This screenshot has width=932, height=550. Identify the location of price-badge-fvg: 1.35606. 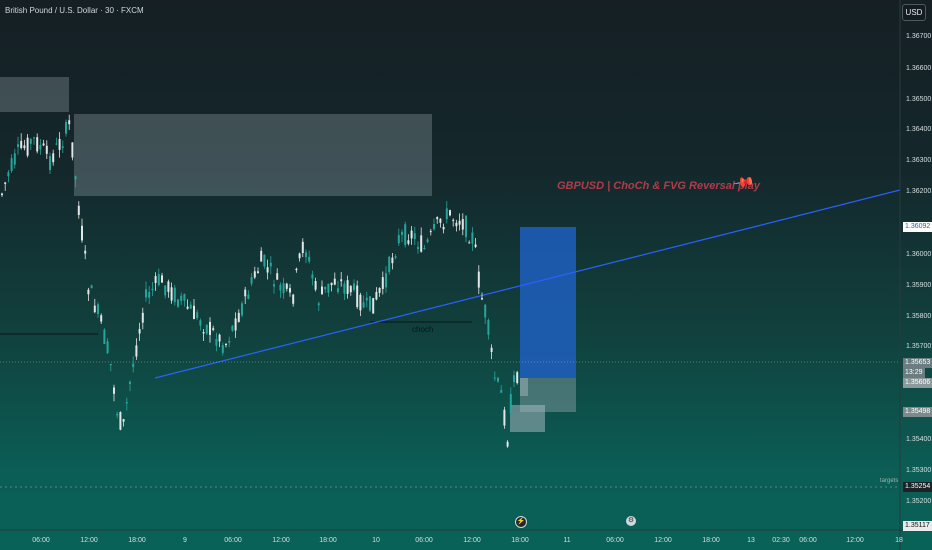
(917, 383).